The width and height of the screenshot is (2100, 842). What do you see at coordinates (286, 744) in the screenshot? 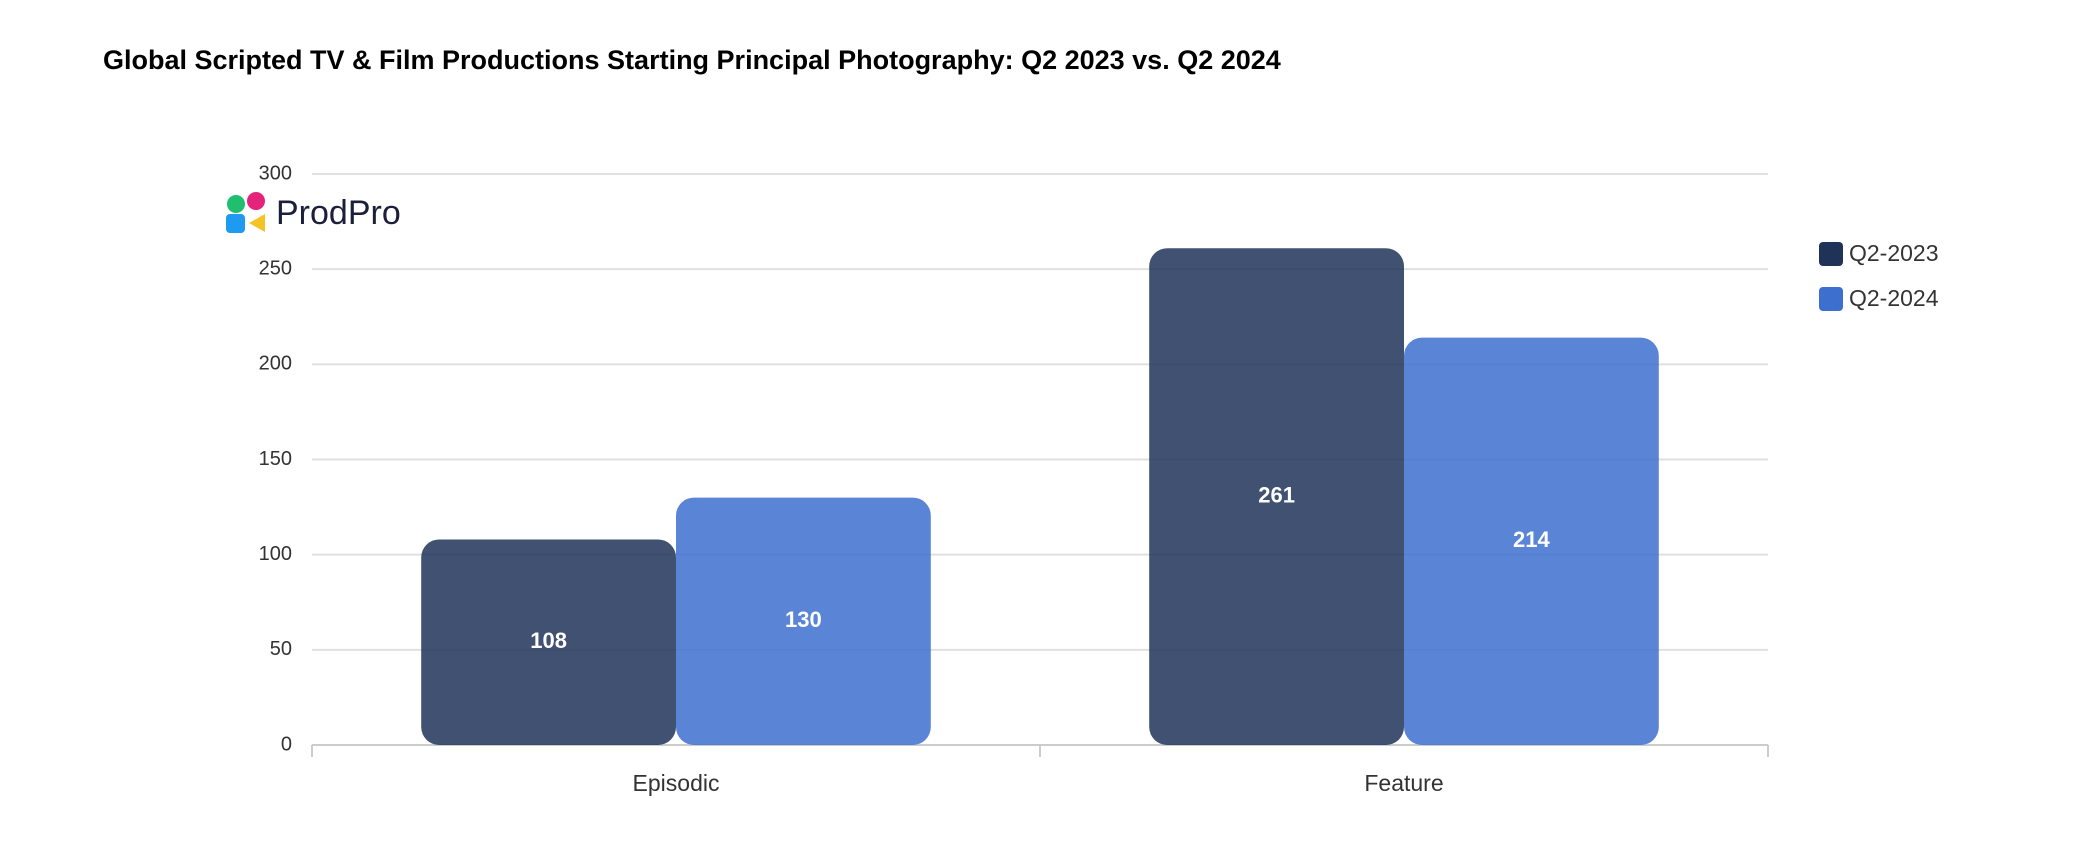
I see `y-tick-label: 0` at bounding box center [286, 744].